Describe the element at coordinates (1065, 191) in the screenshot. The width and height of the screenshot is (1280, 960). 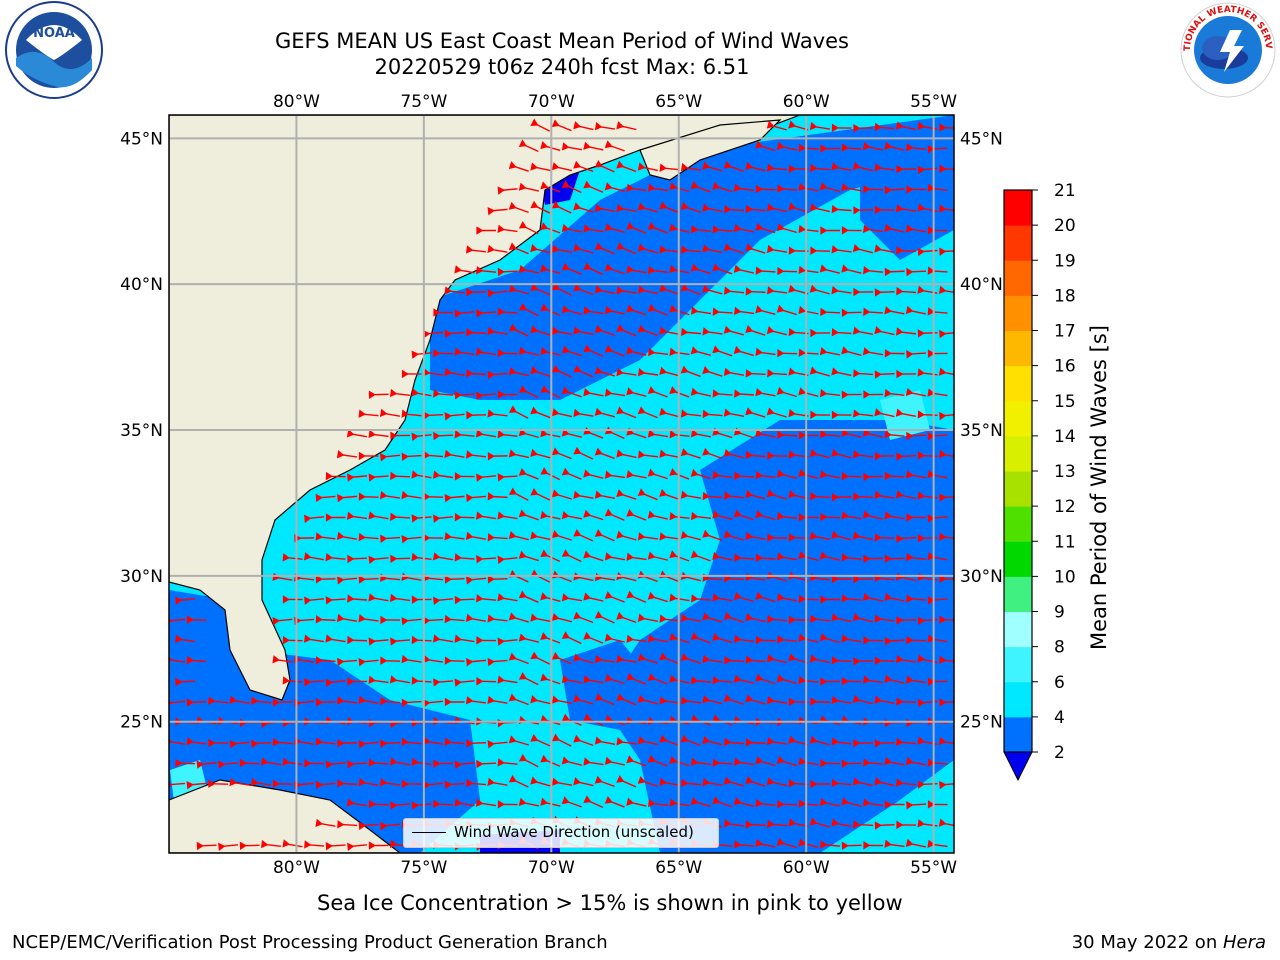
I see `colorbar-tick-label: 21` at that location.